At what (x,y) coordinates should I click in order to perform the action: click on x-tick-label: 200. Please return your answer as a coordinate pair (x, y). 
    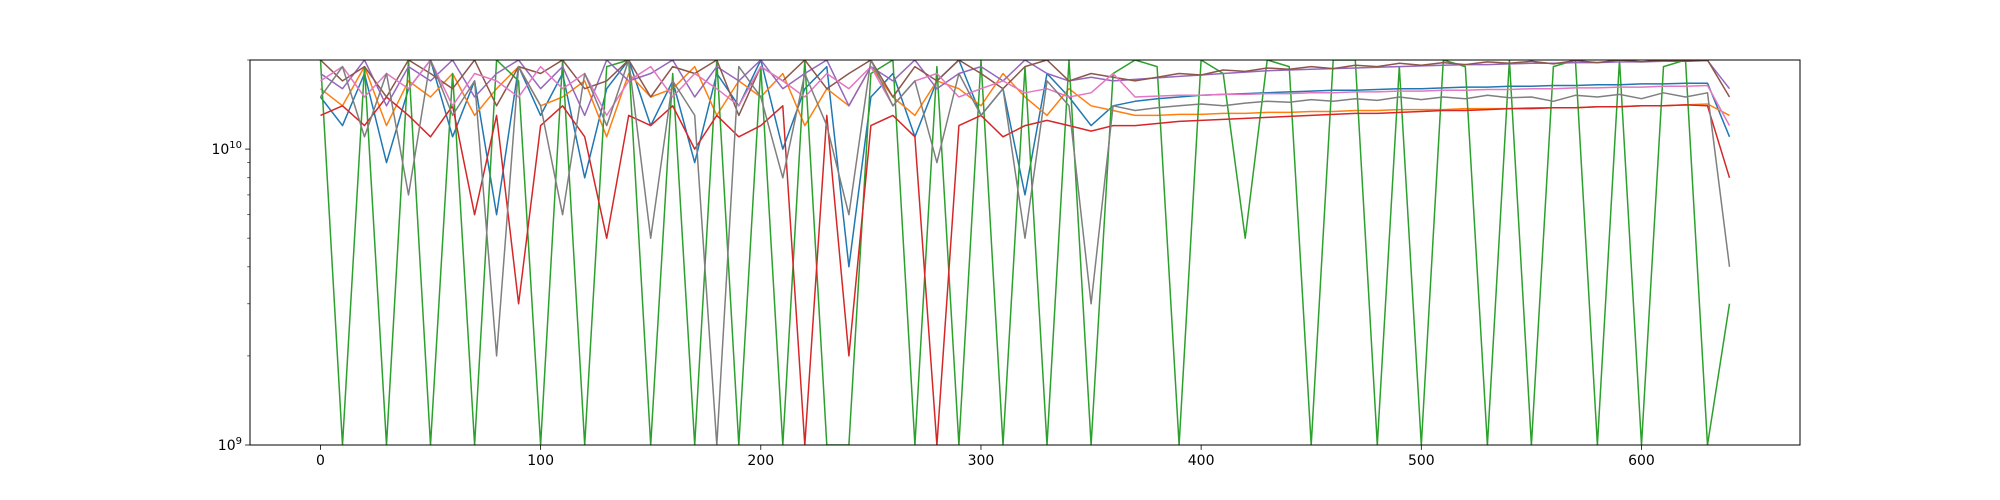
    Looking at the image, I should click on (760, 461).